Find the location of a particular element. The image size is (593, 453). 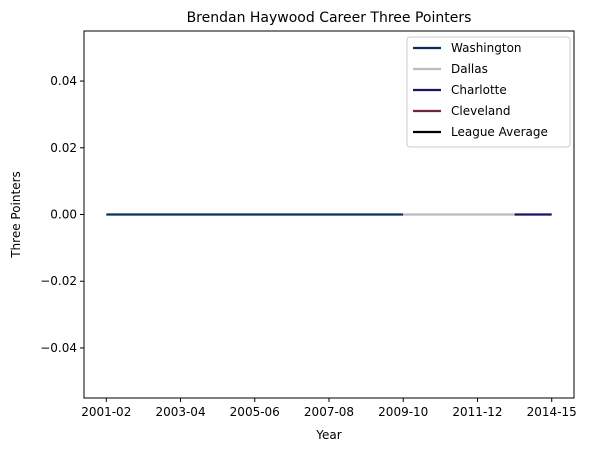

x-tick-label: 2009-10 is located at coordinates (403, 412).